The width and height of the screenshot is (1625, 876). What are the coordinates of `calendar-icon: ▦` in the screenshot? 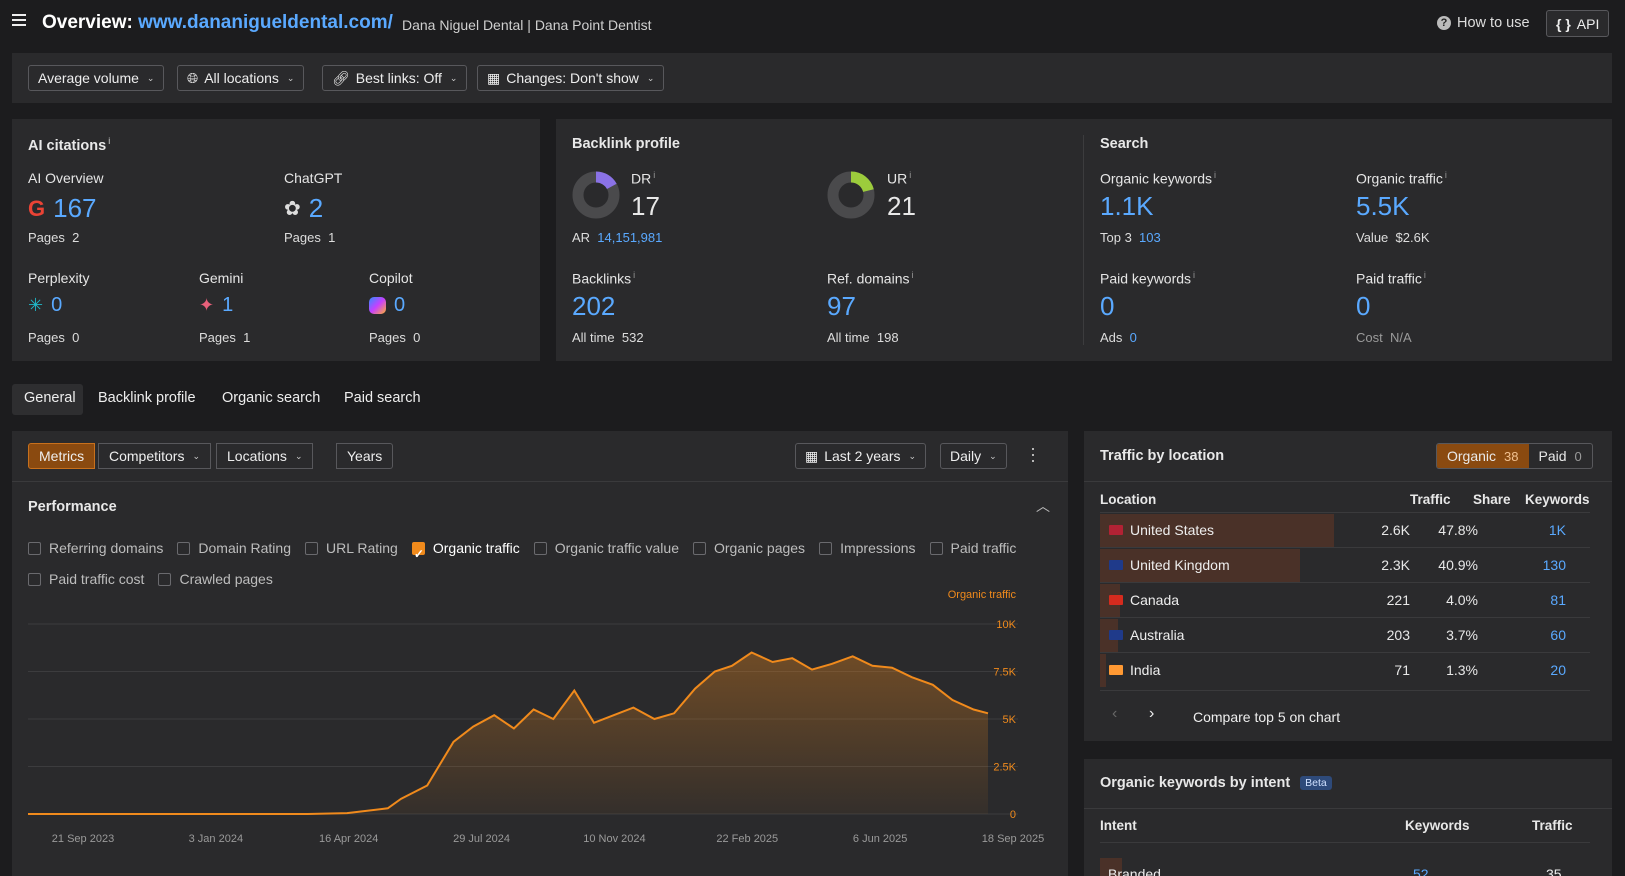 It's located at (494, 77).